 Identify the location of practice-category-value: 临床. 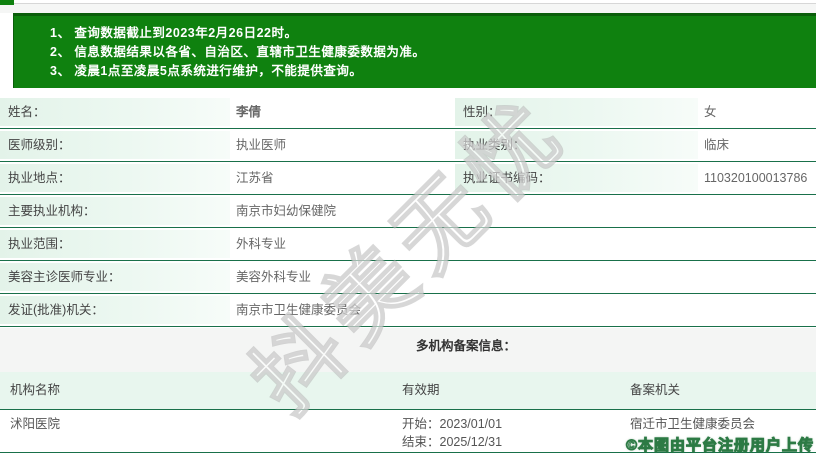
(717, 145).